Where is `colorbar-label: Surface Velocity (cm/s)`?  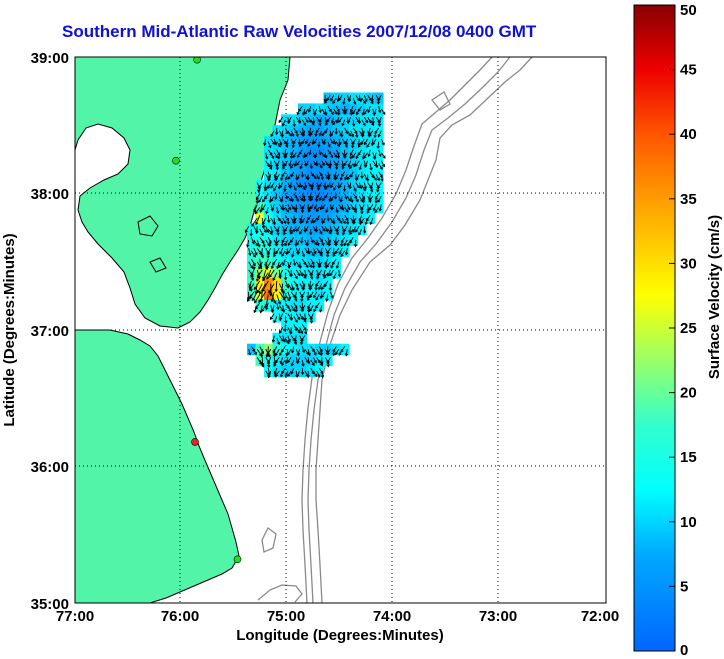
colorbar-label: Surface Velocity (cm/s) is located at coordinates (714, 297).